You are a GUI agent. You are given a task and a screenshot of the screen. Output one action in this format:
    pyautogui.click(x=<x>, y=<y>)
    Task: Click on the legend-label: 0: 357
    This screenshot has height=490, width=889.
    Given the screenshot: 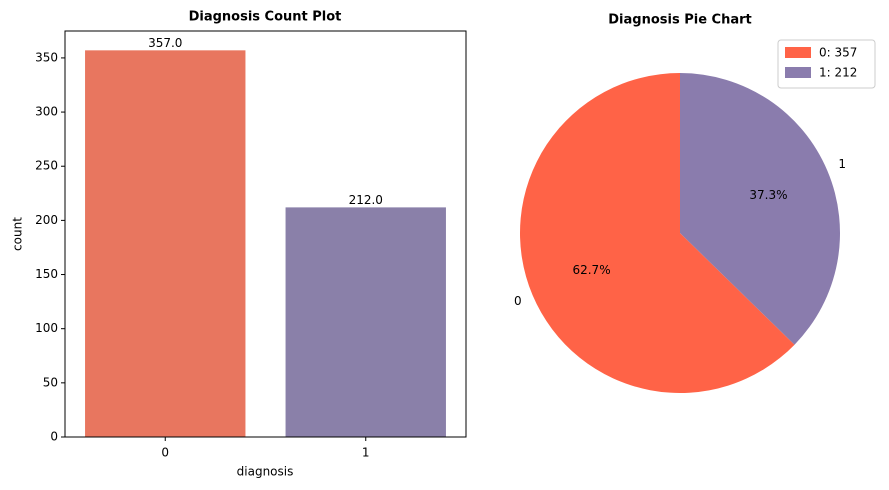 What is the action you would take?
    pyautogui.click(x=838, y=53)
    